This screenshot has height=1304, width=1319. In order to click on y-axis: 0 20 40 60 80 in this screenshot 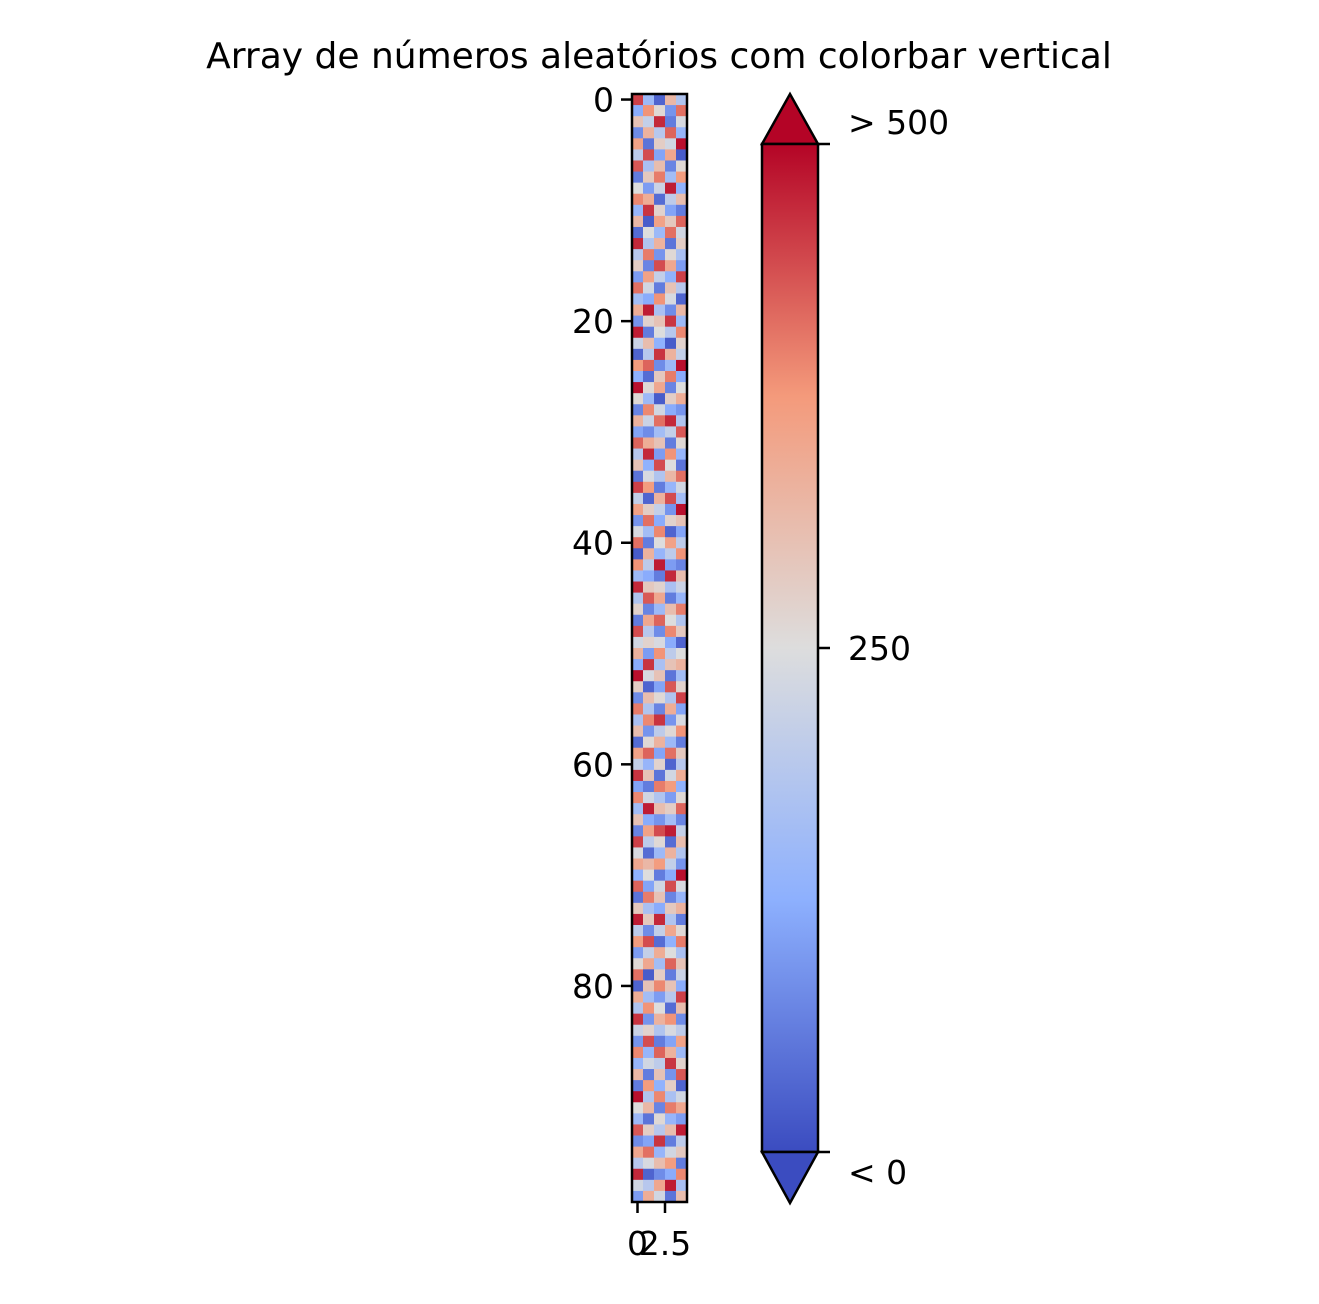, I will do `click(602, 543)`.